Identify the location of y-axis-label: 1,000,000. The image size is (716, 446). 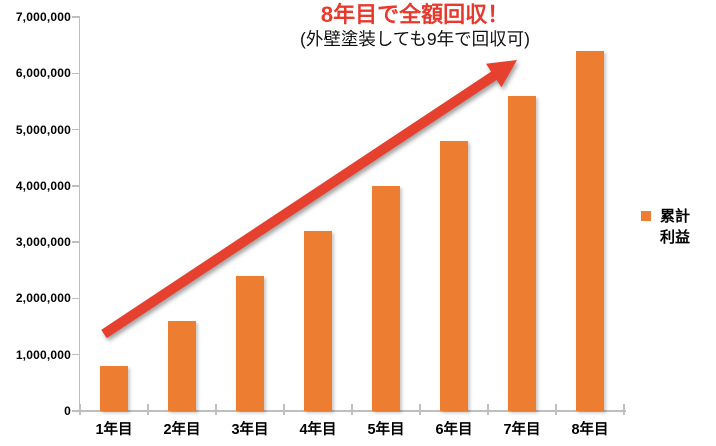
(43, 354).